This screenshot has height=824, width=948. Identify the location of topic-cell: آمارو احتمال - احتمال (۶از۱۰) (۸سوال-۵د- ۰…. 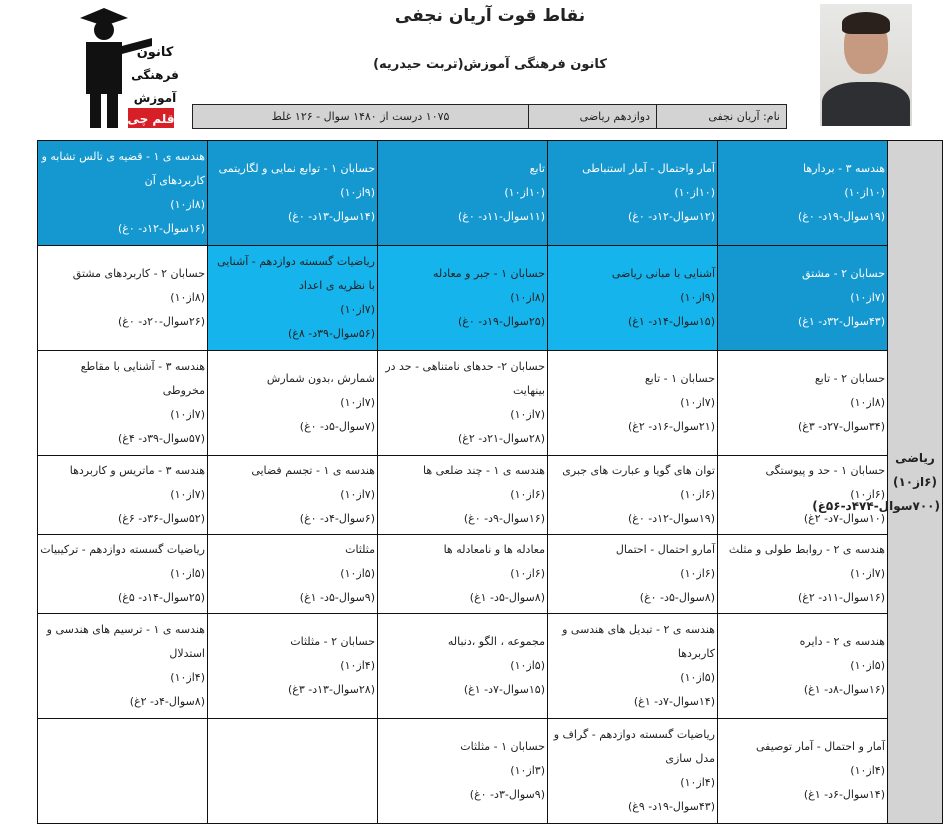
(632, 573).